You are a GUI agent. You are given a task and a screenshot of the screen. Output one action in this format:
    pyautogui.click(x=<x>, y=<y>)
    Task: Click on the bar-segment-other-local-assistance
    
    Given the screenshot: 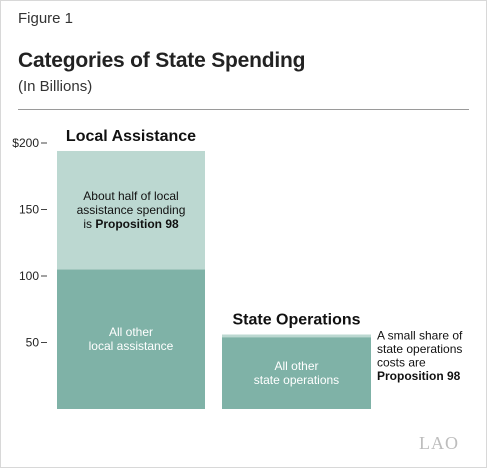 What is the action you would take?
    pyautogui.click(x=131, y=339)
    